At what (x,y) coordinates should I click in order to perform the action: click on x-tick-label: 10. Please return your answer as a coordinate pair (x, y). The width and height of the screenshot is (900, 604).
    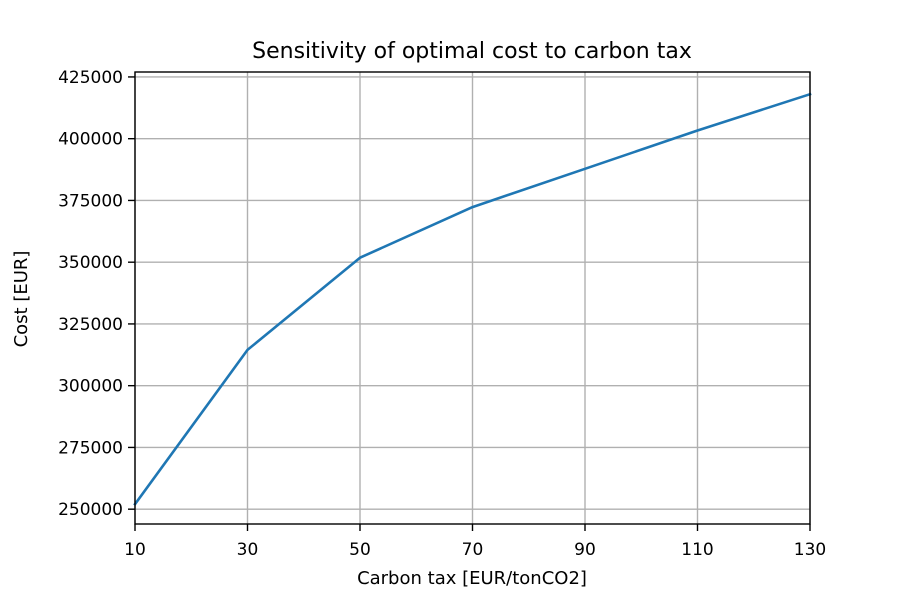
    Looking at the image, I should click on (135, 550).